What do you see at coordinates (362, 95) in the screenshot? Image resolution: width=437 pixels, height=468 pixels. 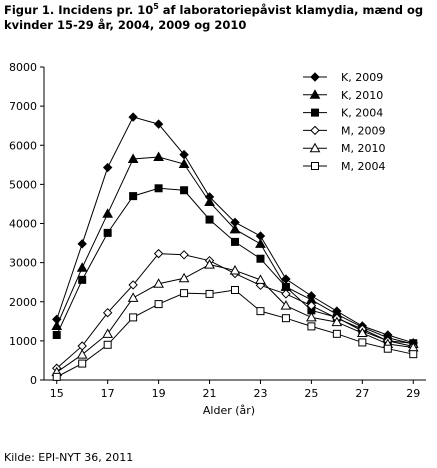 I see `legend-label: K, 2010` at bounding box center [362, 95].